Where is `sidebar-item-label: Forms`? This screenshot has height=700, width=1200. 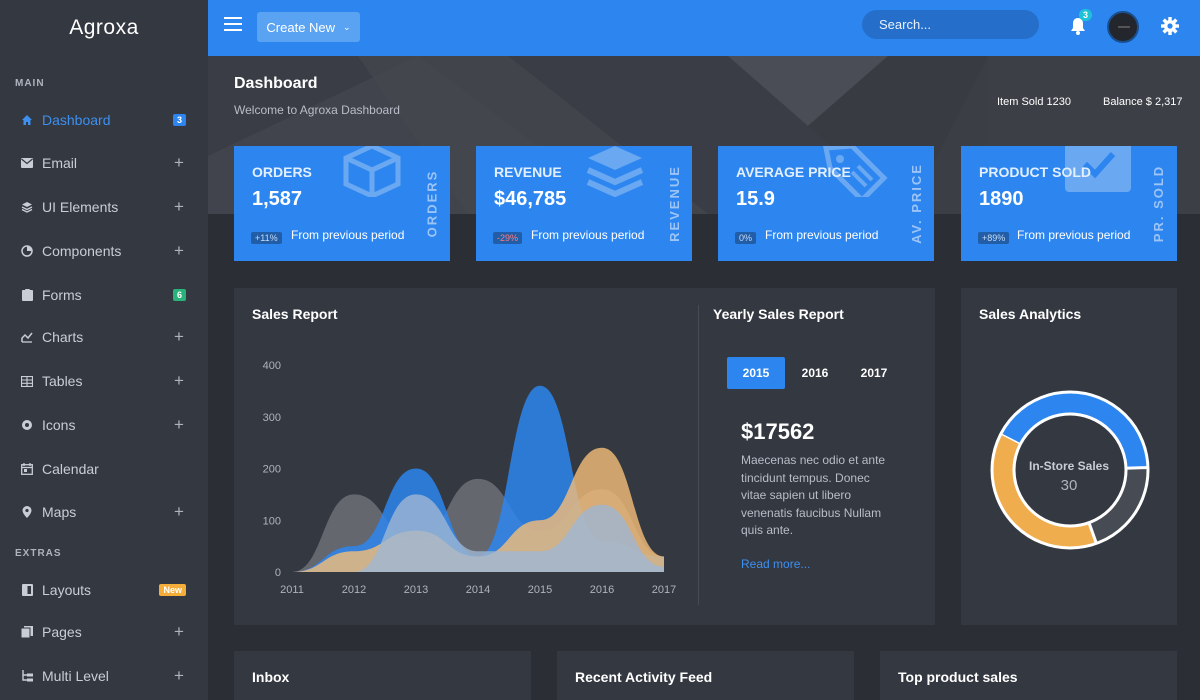
sidebar-item-label: Forms is located at coordinates (62, 295).